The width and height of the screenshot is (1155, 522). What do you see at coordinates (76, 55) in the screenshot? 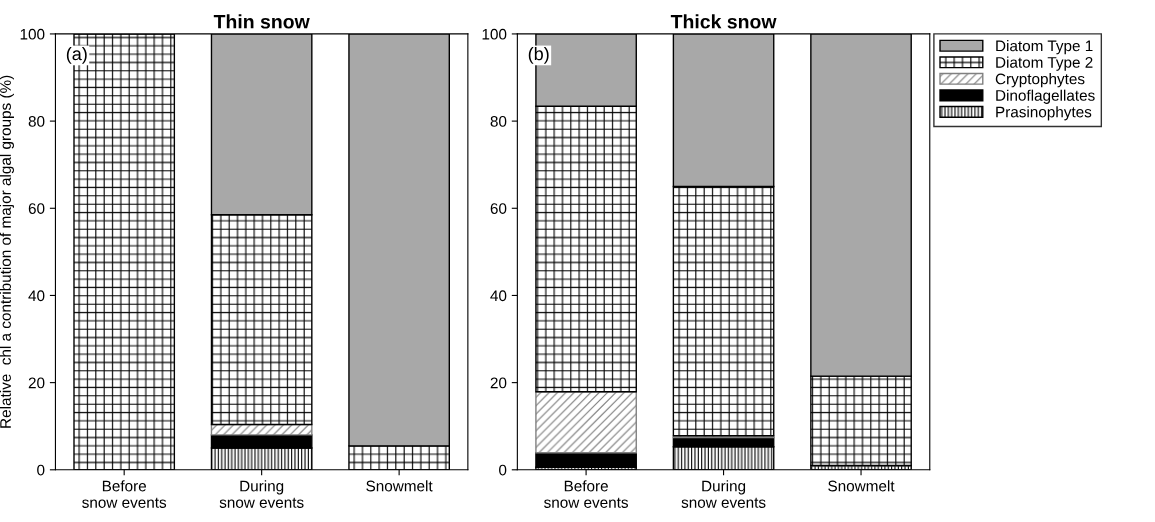
I see `annotation: (a)` at bounding box center [76, 55].